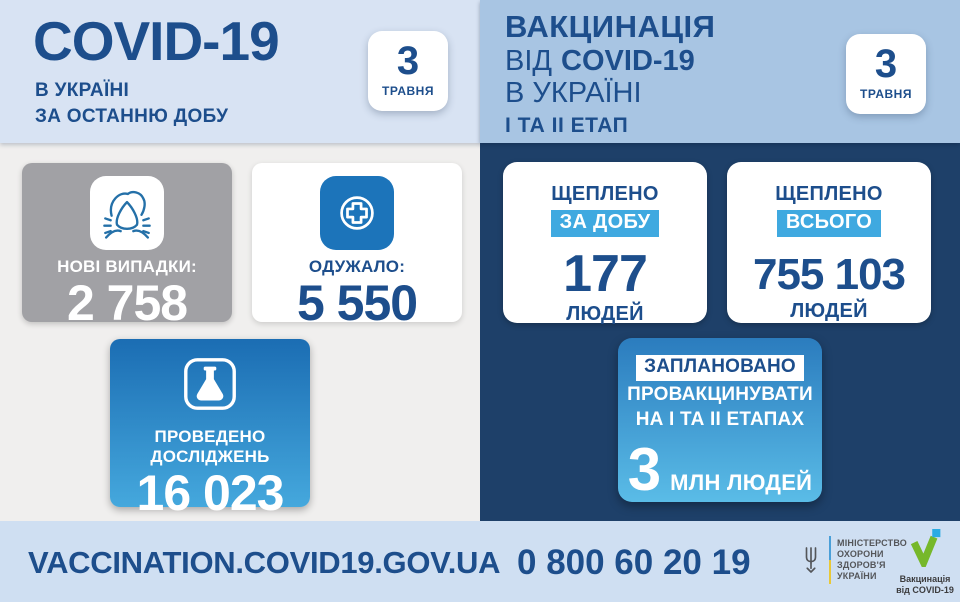 This screenshot has height=602, width=960. I want to click on new-cases-value: 2 758, so click(127, 303).